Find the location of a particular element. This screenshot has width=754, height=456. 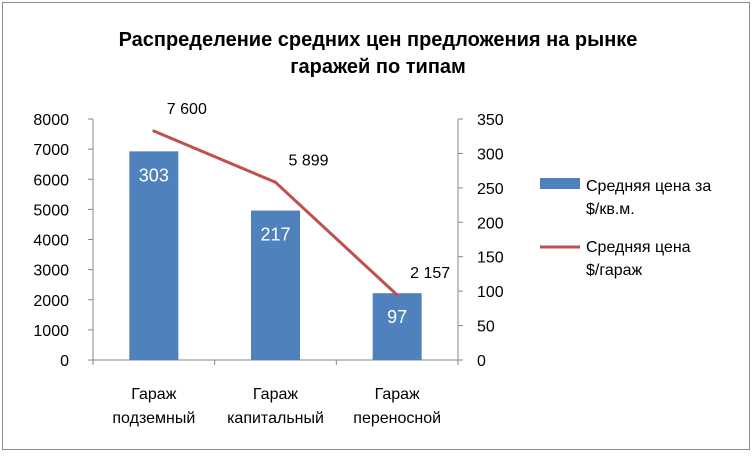

line-data-label: 7 600 is located at coordinates (187, 109).